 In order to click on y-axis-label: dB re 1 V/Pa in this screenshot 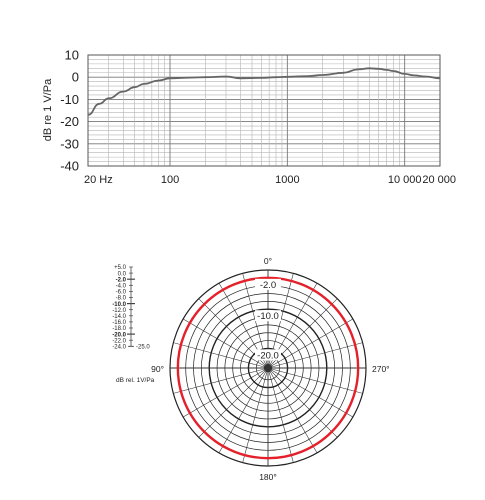, I will do `click(48, 109)`.